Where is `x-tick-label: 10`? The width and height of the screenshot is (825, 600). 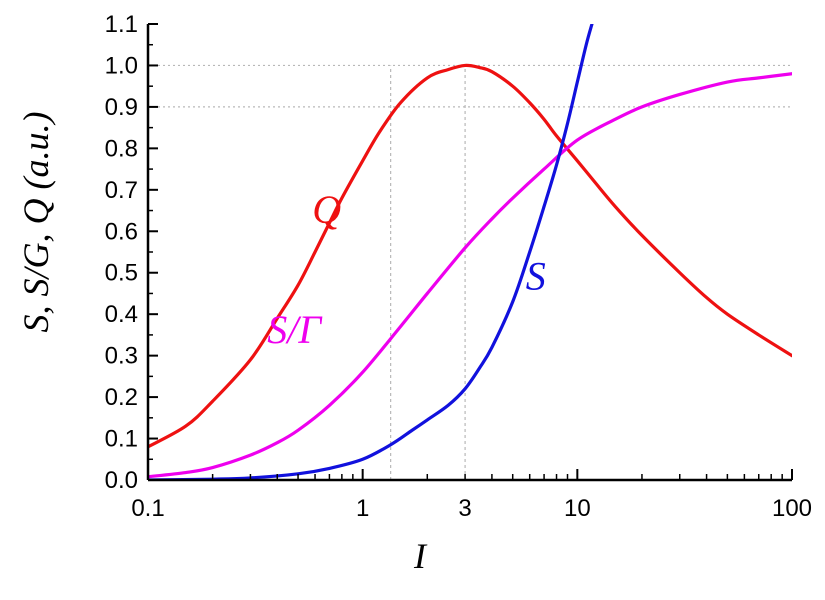 x-tick-label: 10 is located at coordinates (577, 508).